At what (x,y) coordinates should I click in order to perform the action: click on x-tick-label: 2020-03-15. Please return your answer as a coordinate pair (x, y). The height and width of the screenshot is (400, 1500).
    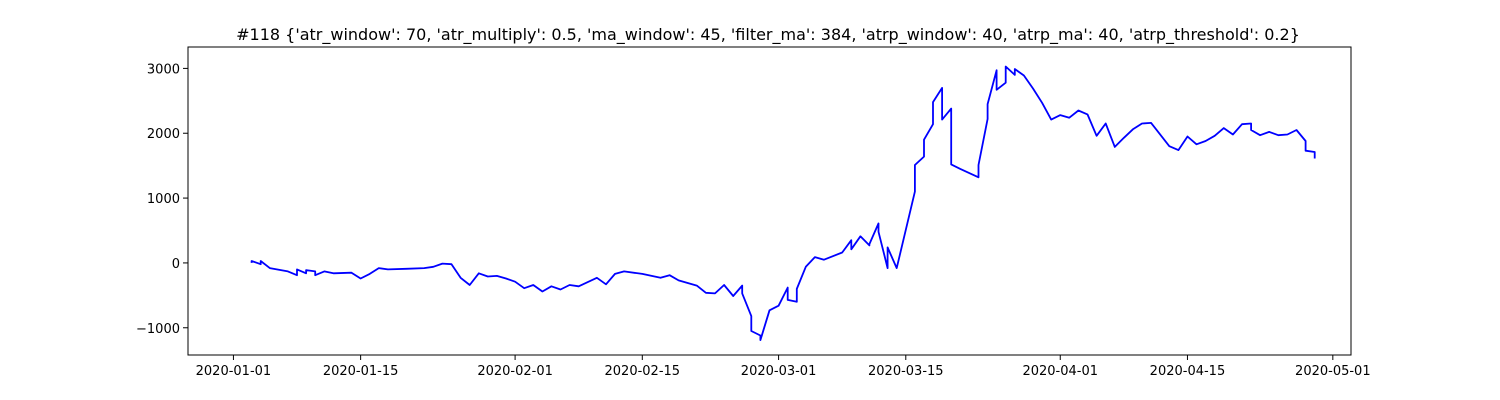
    Looking at the image, I should click on (906, 371).